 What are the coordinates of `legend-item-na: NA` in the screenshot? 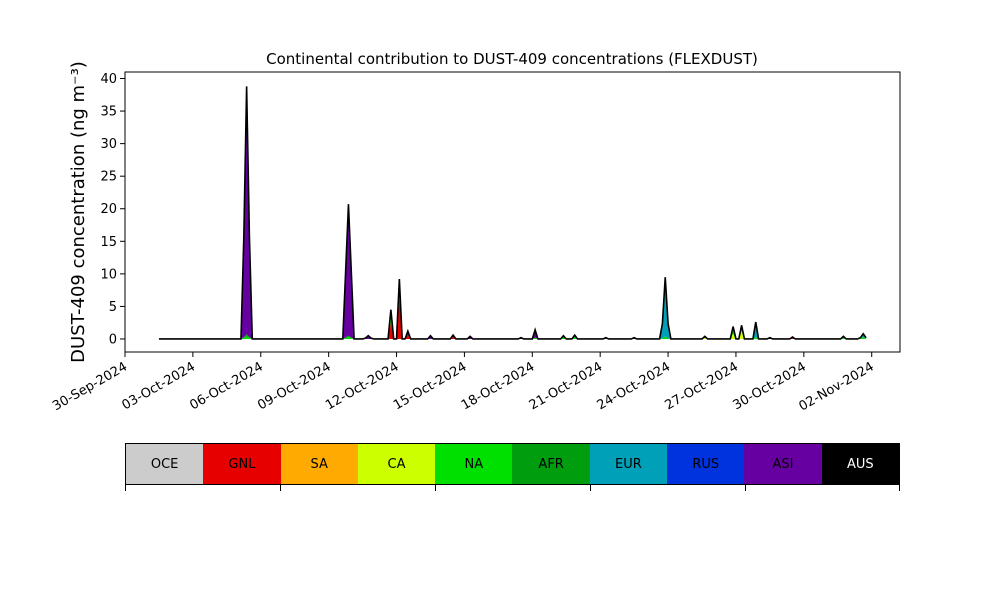 It's located at (474, 464).